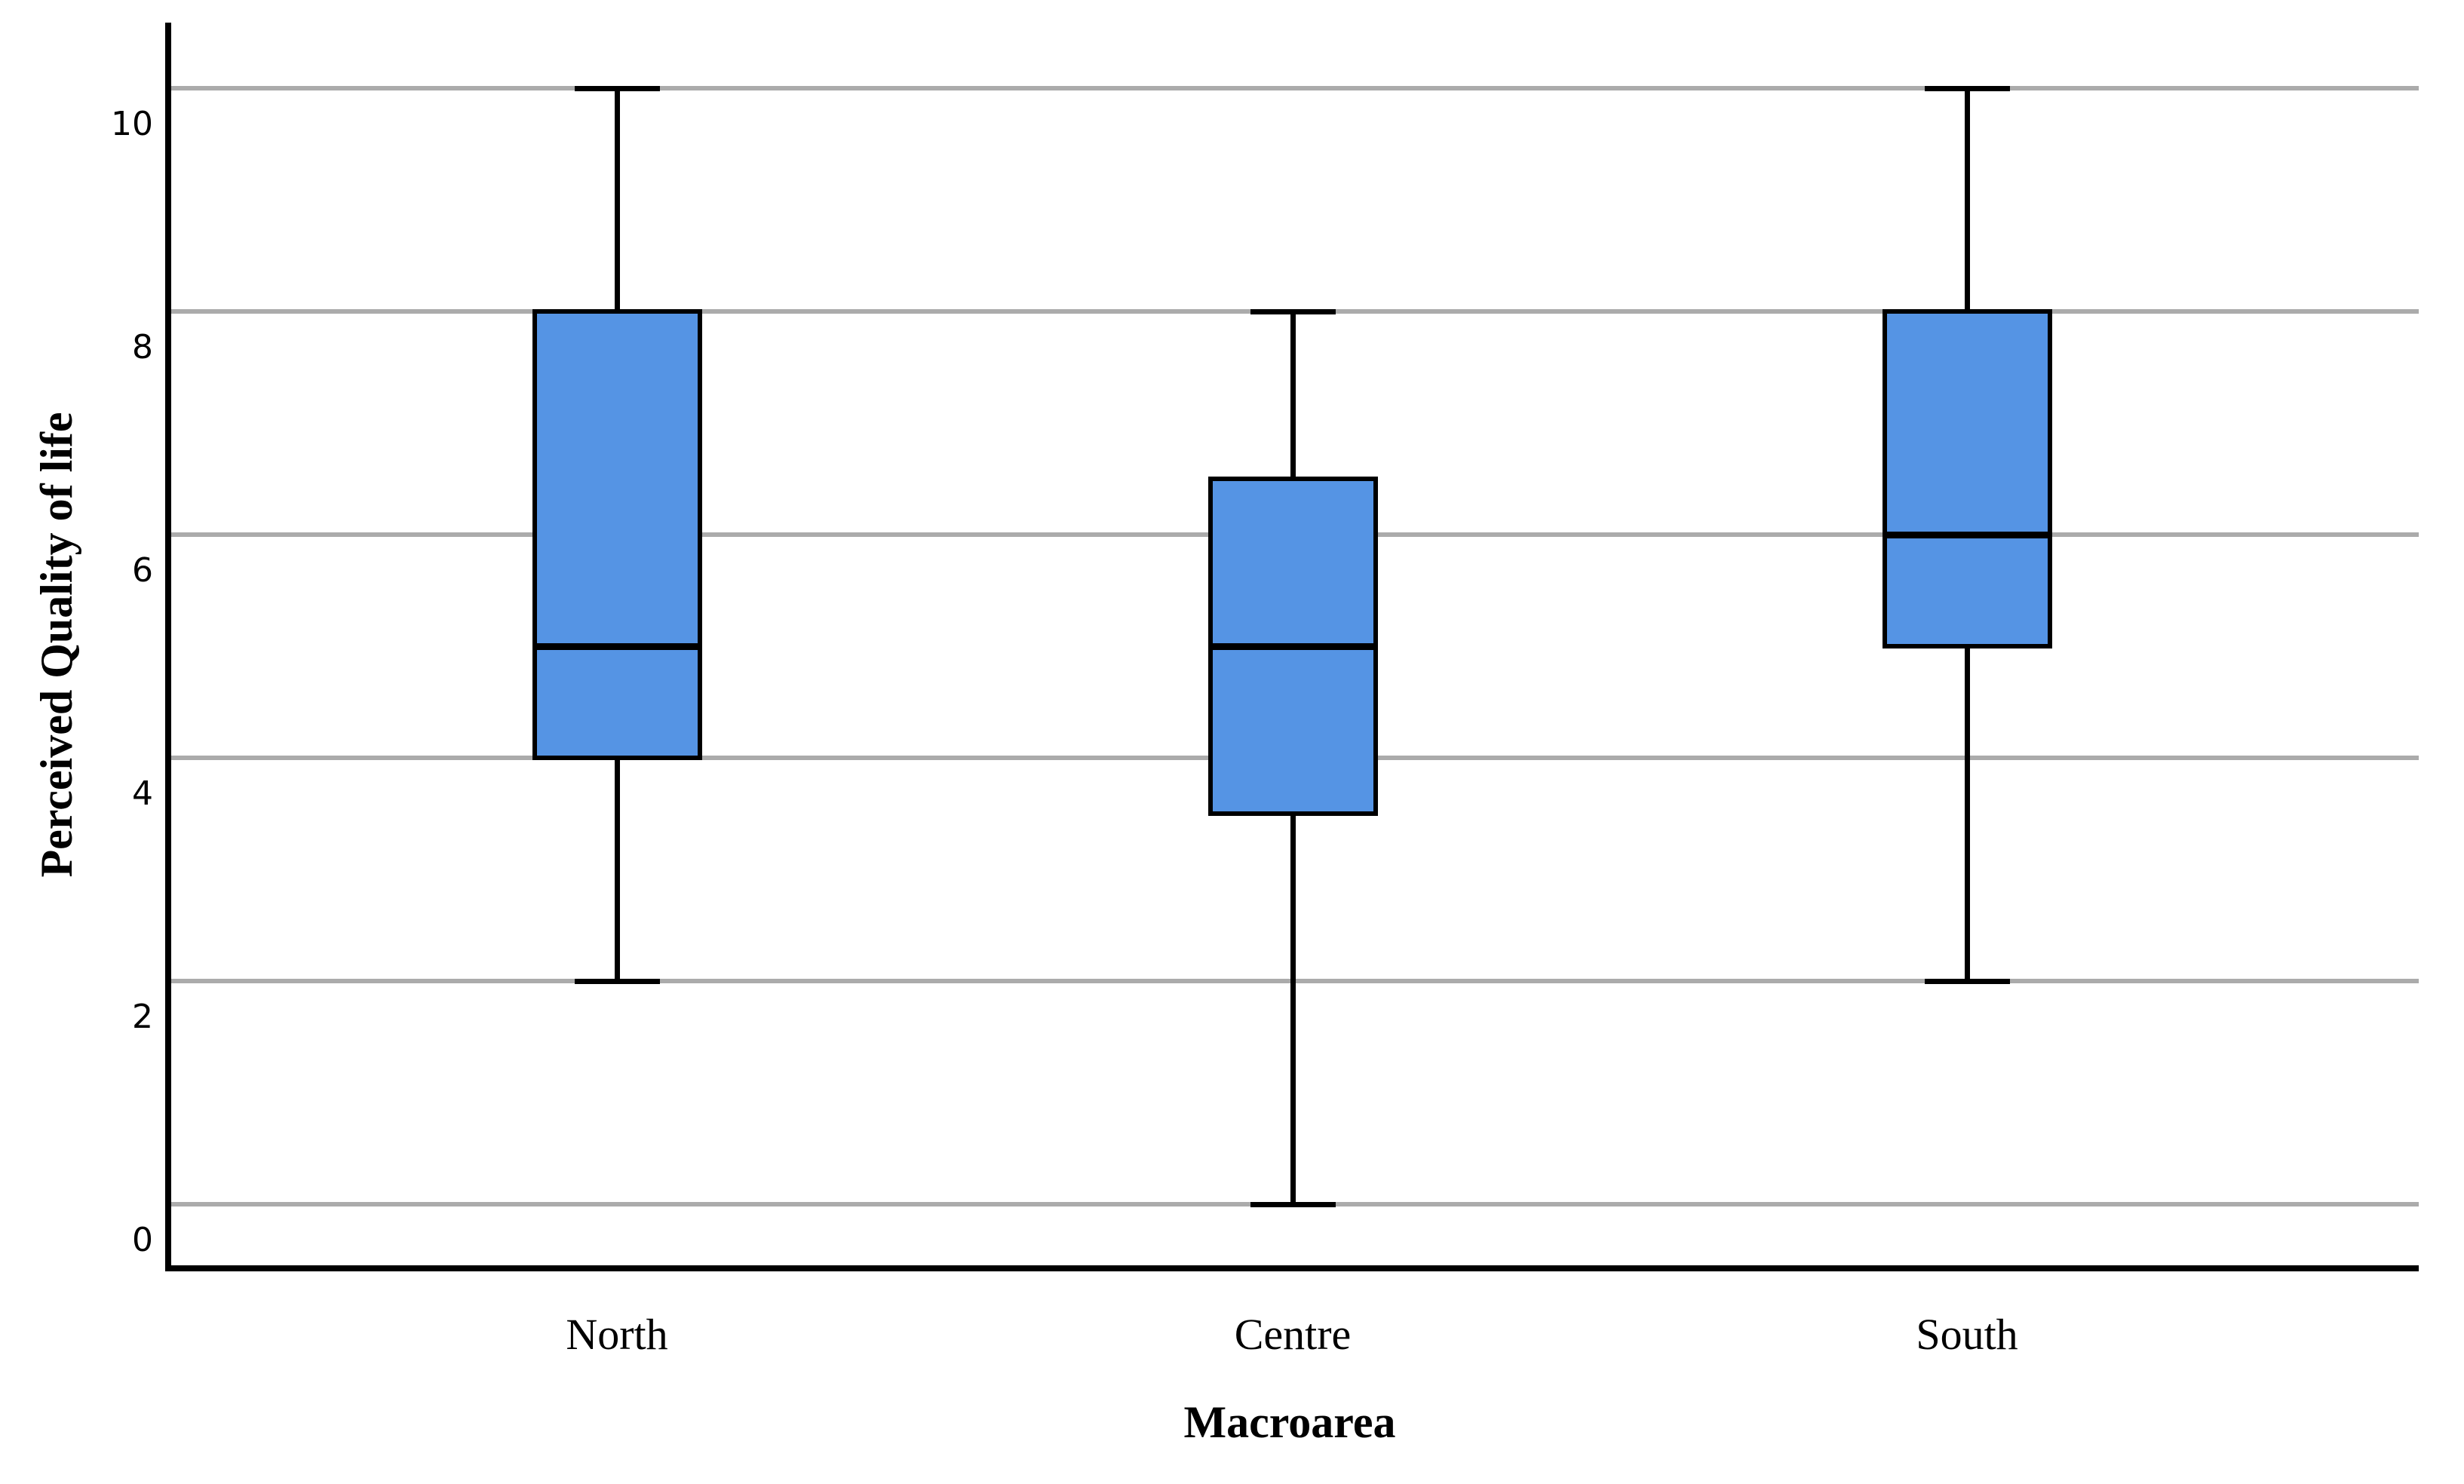 Image resolution: width=2464 pixels, height=1484 pixels. Describe the element at coordinates (56, 645) in the screenshot. I see `y-axis-title: Perceived Quality of life` at that location.